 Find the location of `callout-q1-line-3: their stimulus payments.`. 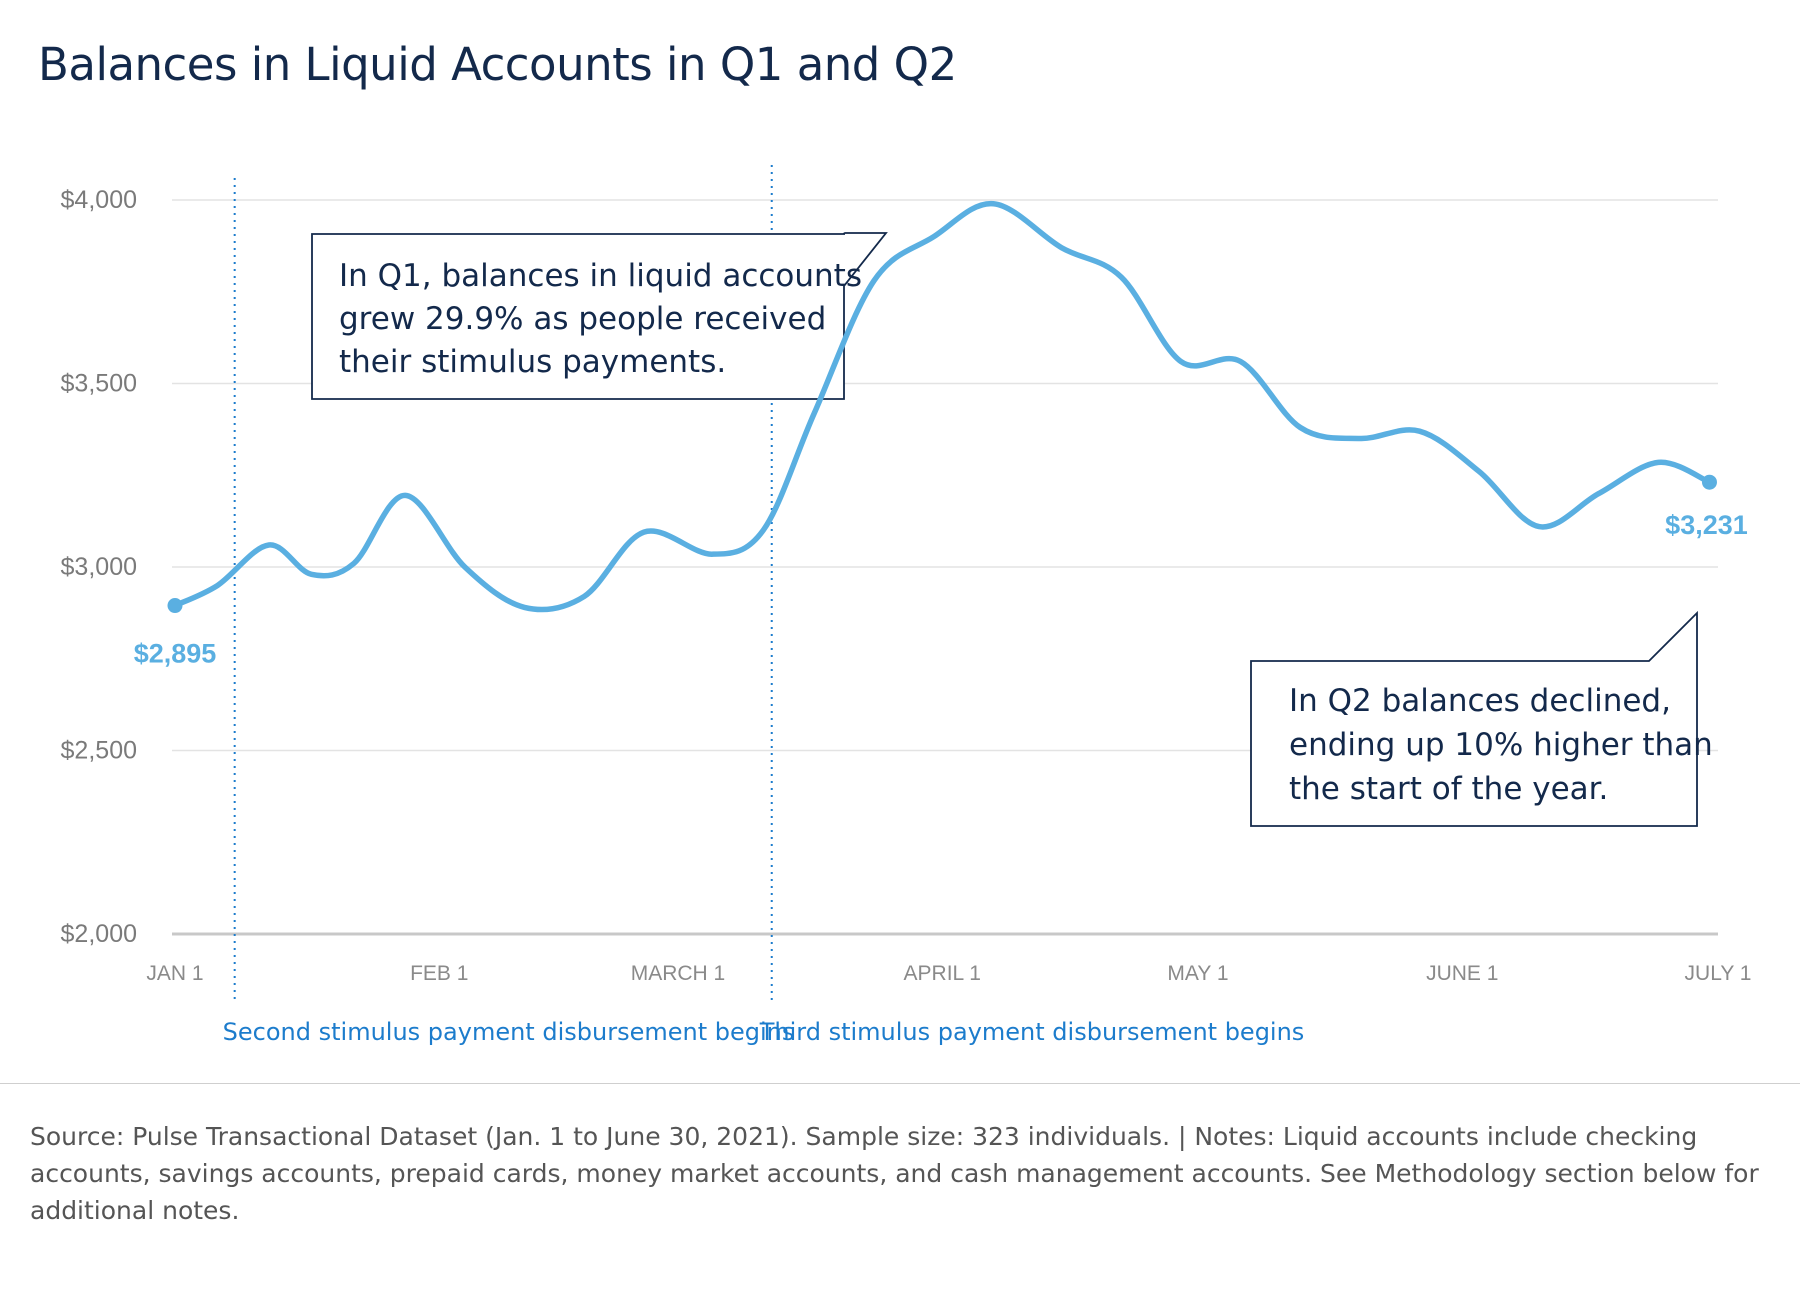

callout-q1-line-3: their stimulus payments. is located at coordinates (532, 362).